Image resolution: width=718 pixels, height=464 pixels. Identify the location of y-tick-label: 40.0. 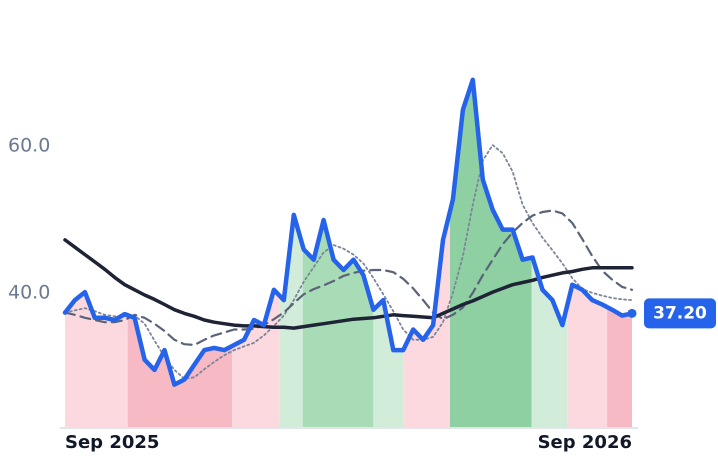
(29, 292).